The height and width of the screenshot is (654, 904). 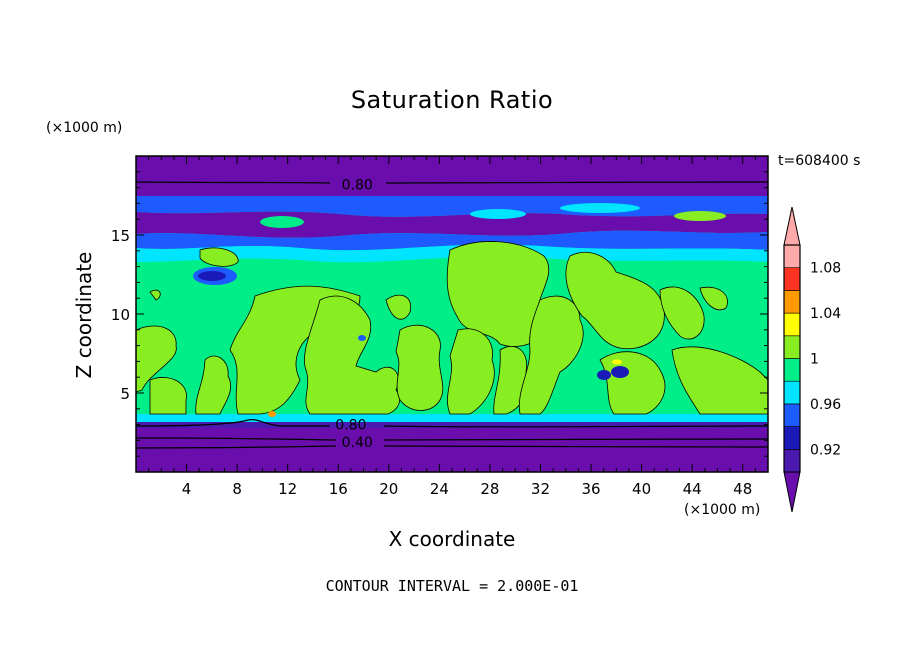 I want to click on colorbar-tick-label: 0.96, so click(x=825, y=405).